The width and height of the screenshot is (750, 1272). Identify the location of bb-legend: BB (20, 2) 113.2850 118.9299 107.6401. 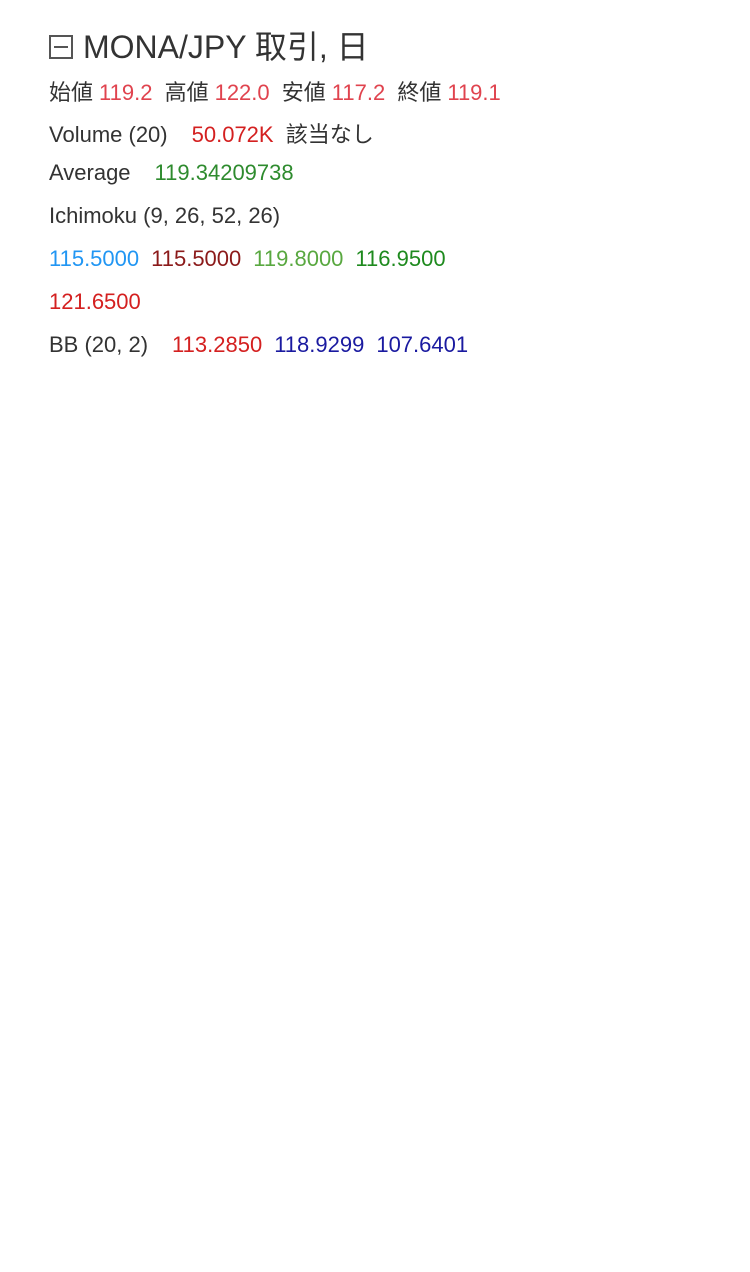
(261, 345).